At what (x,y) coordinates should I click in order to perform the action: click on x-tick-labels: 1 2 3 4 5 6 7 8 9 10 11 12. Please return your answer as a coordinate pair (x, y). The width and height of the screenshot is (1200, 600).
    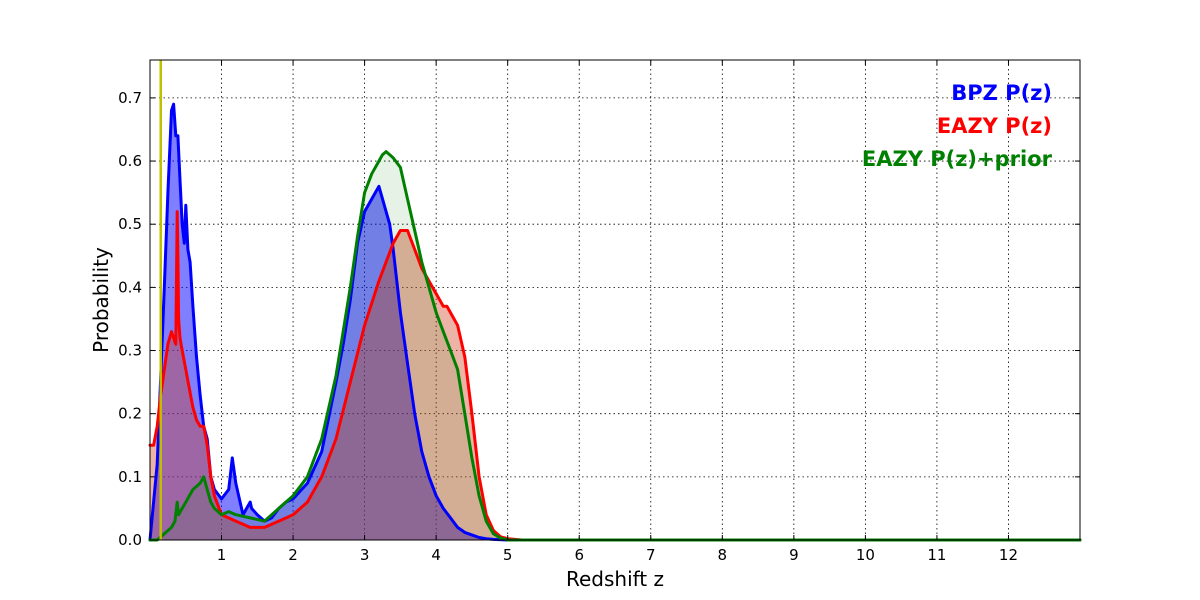
    Looking at the image, I should click on (617, 555).